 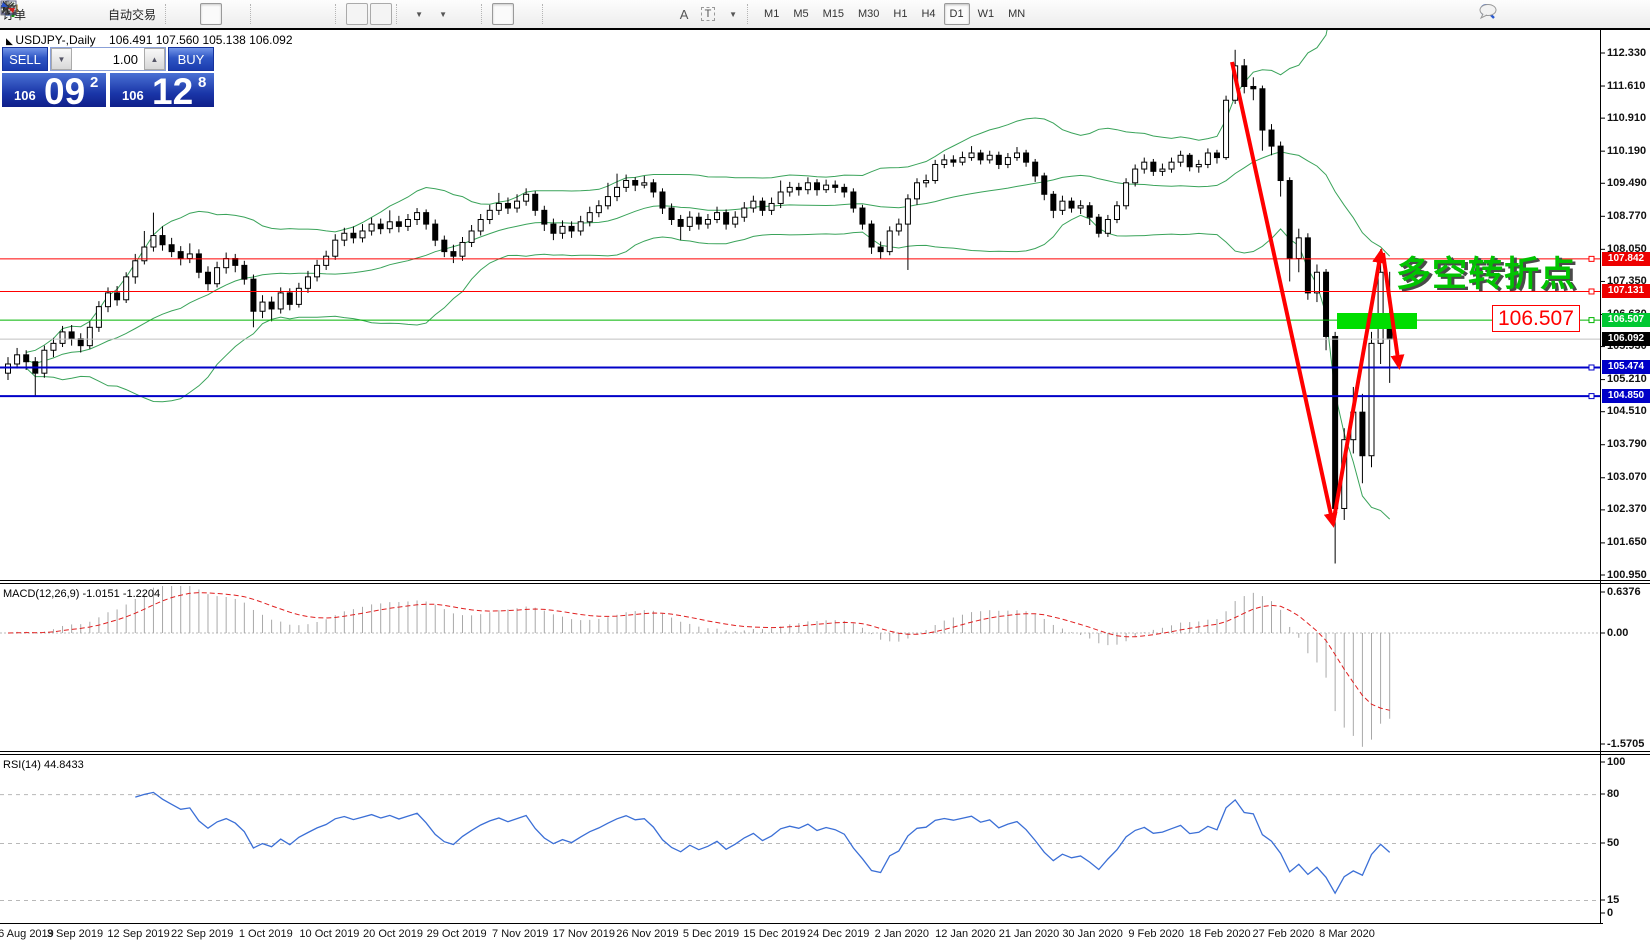 I want to click on horizontal-line-tool, so click(x=300, y=14).